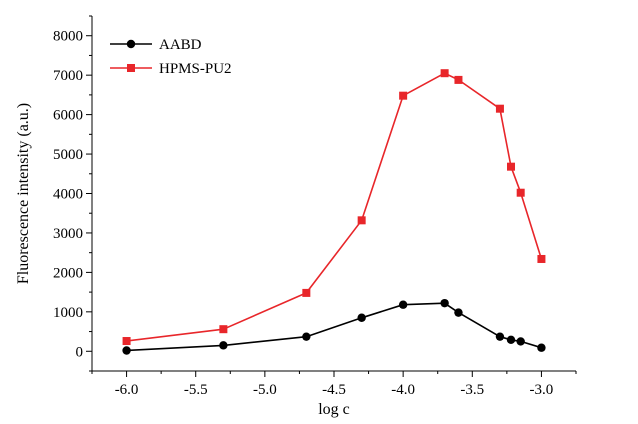  Describe the element at coordinates (68, 76) in the screenshot. I see `y-tick-label: 7000` at that location.